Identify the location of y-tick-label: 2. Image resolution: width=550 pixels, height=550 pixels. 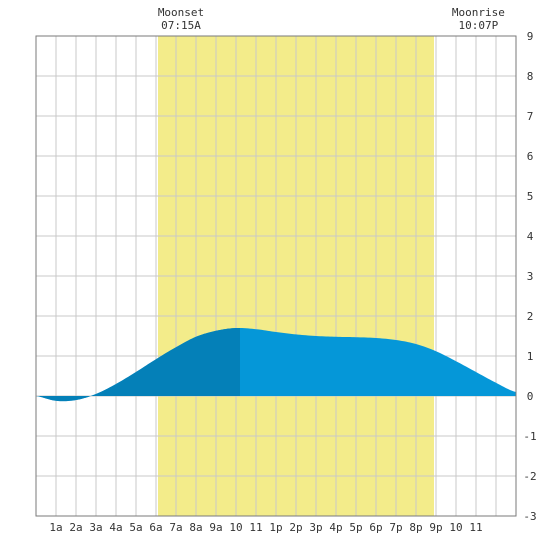
(530, 316).